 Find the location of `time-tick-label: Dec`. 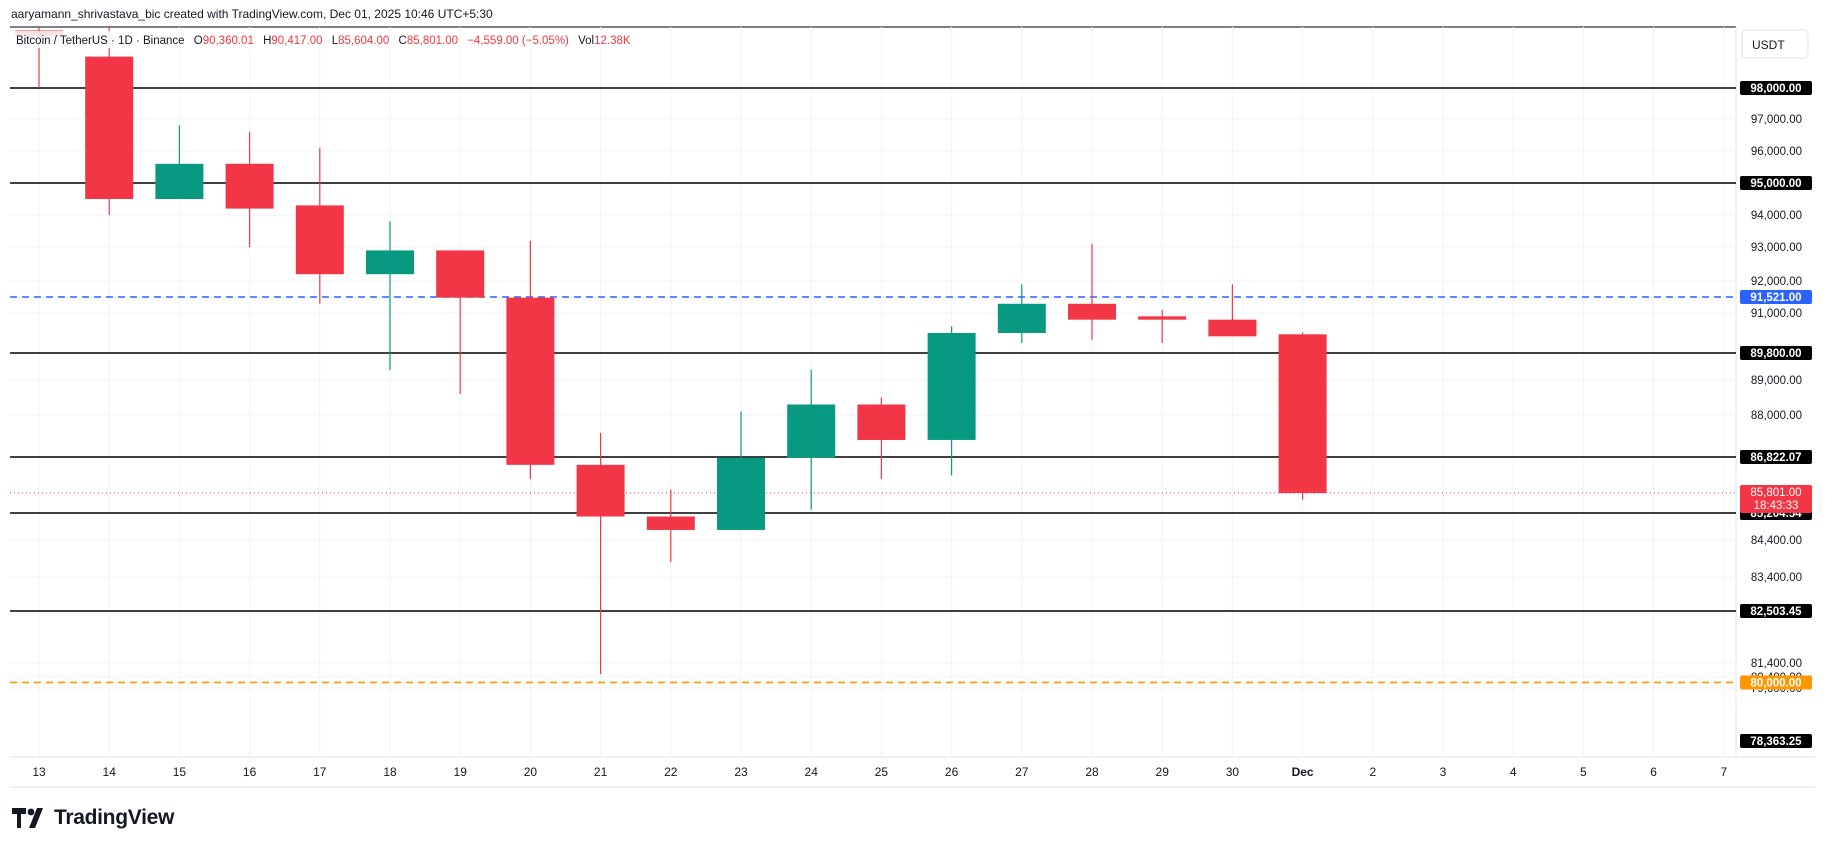

time-tick-label: Dec is located at coordinates (1303, 772).